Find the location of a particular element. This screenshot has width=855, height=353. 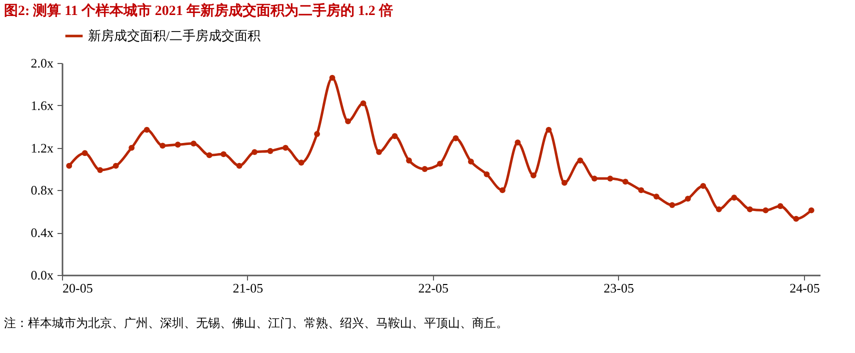

text: 注：样本城市为北京、广州、深圳、无锡、佛山、江门、常熟、绍兴、马鞍山、平顶山、商丘。 is located at coordinates (256, 323).